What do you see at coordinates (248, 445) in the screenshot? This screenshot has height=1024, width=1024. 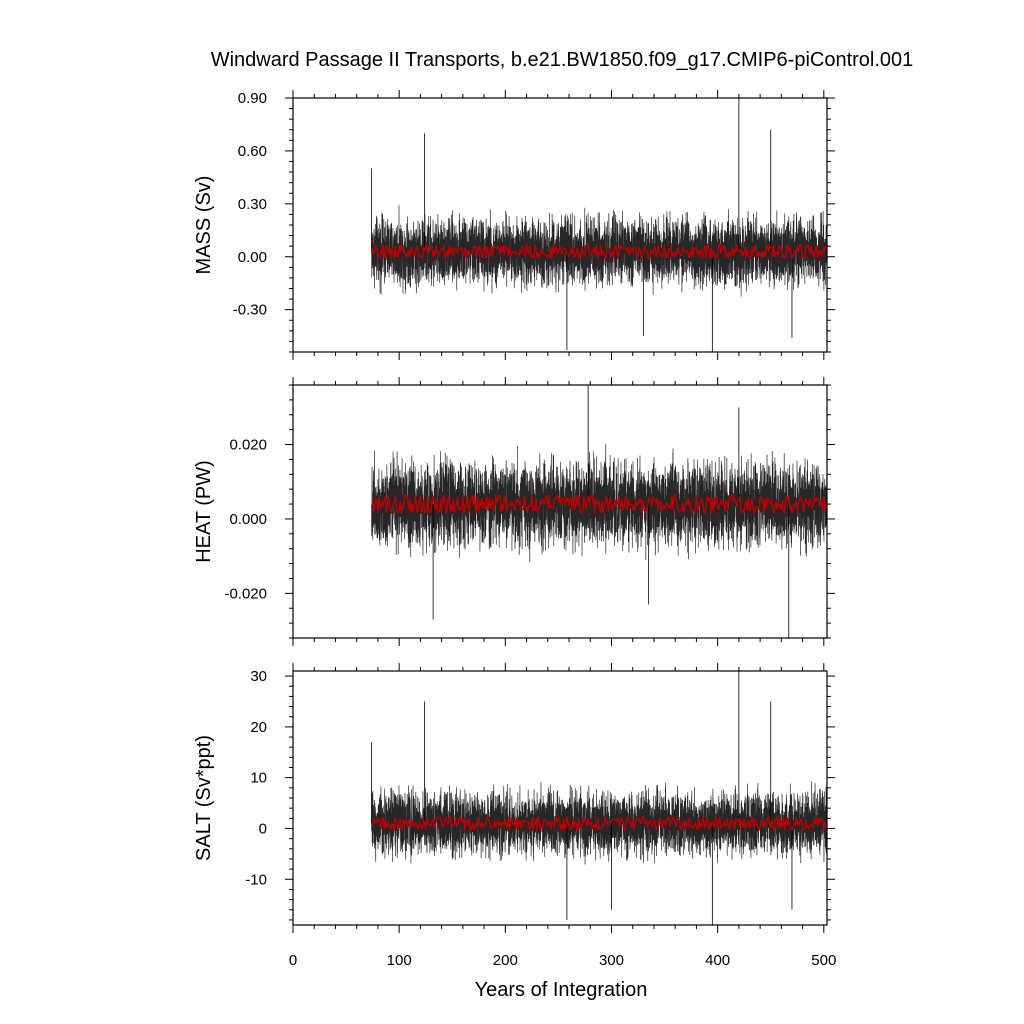 I see `y-tick-label: 0.020` at bounding box center [248, 445].